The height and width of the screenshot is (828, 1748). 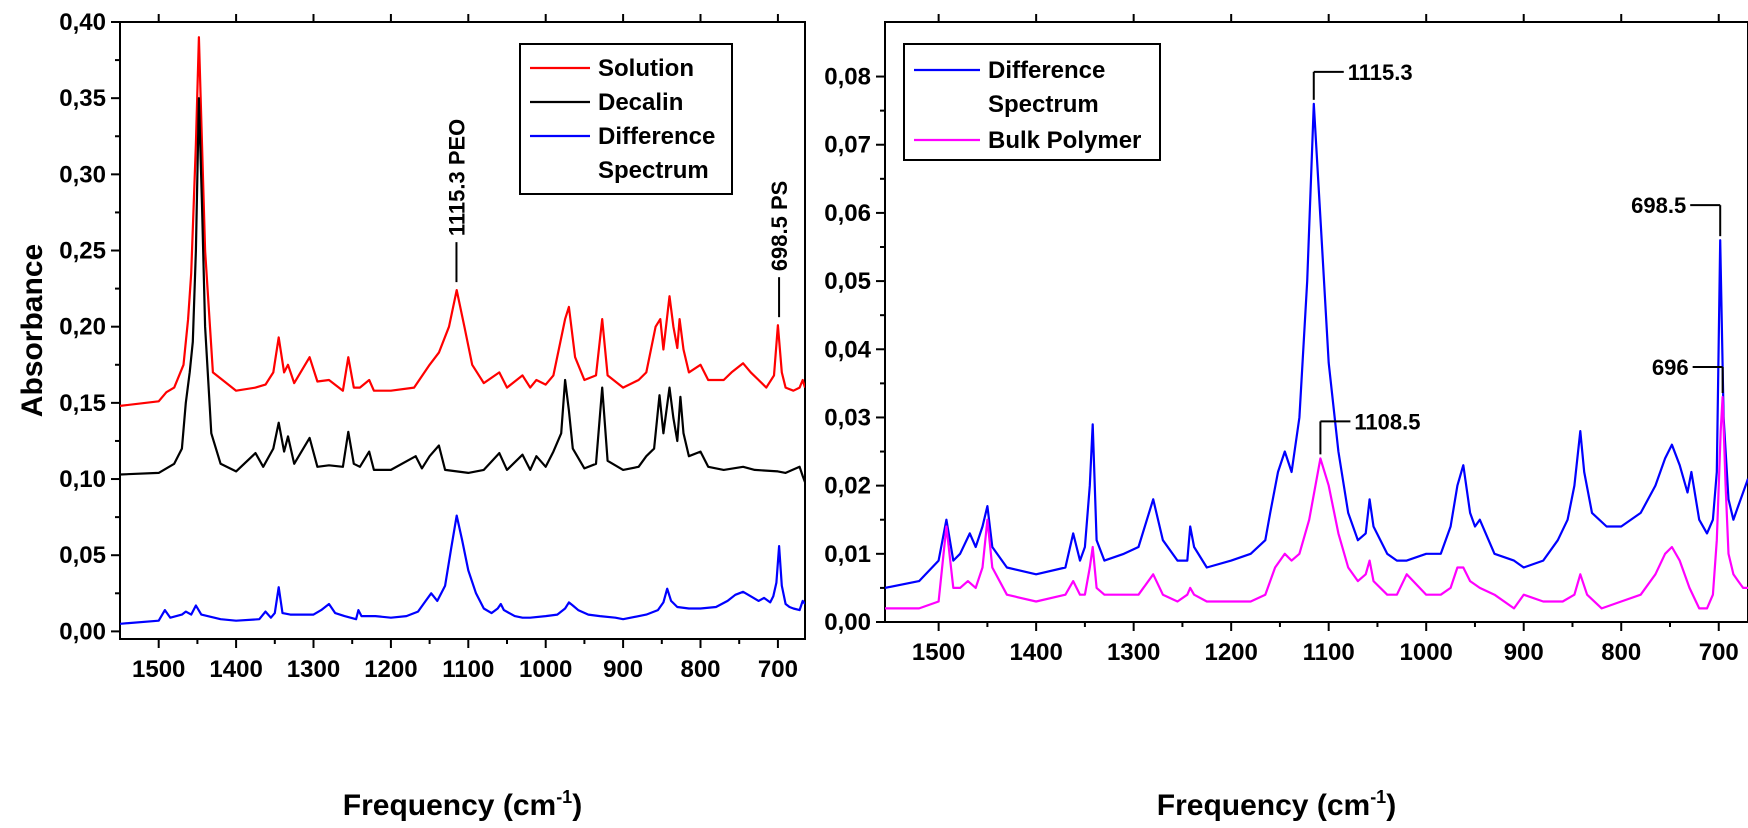 What do you see at coordinates (462, 569) in the screenshot?
I see `series-line-difference-spectrum` at bounding box center [462, 569].